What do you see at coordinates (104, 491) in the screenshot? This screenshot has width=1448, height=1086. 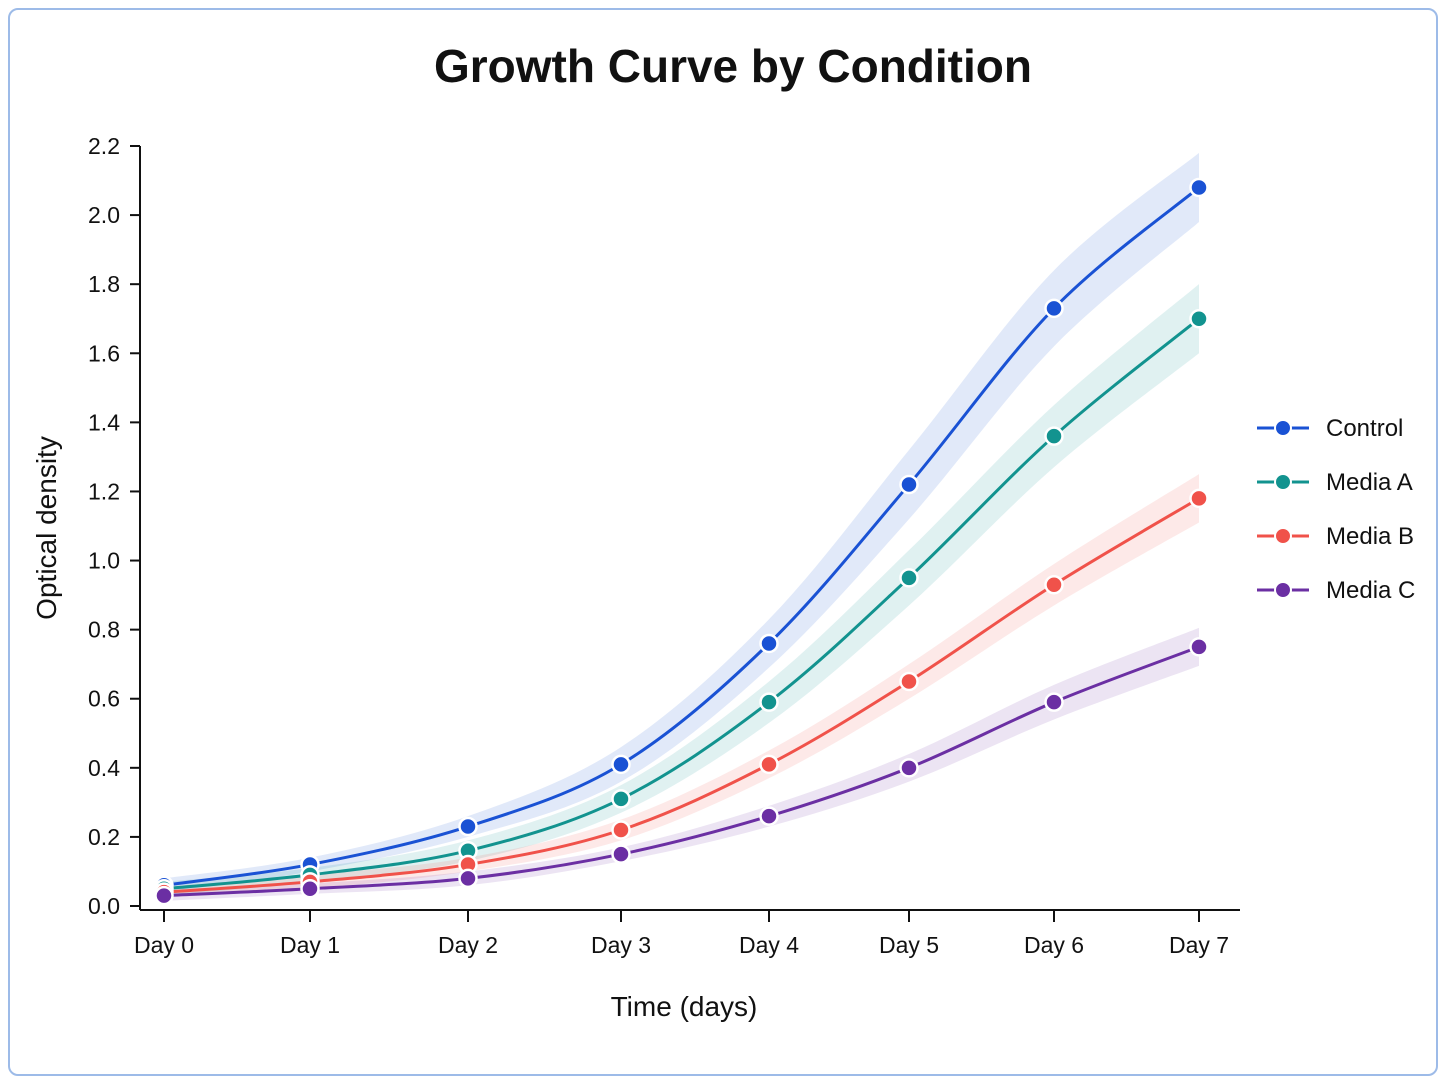 I see `y-tick-label: 1.2` at bounding box center [104, 491].